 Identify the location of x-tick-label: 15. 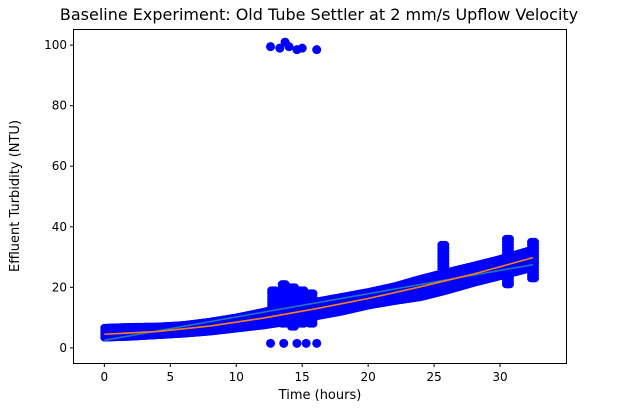
(302, 377).